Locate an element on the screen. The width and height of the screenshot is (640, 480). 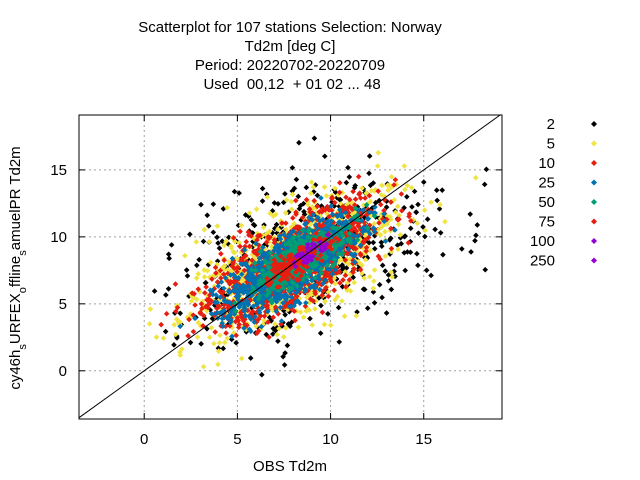
title-line-2: Td2m [deg C] is located at coordinates (290, 46).